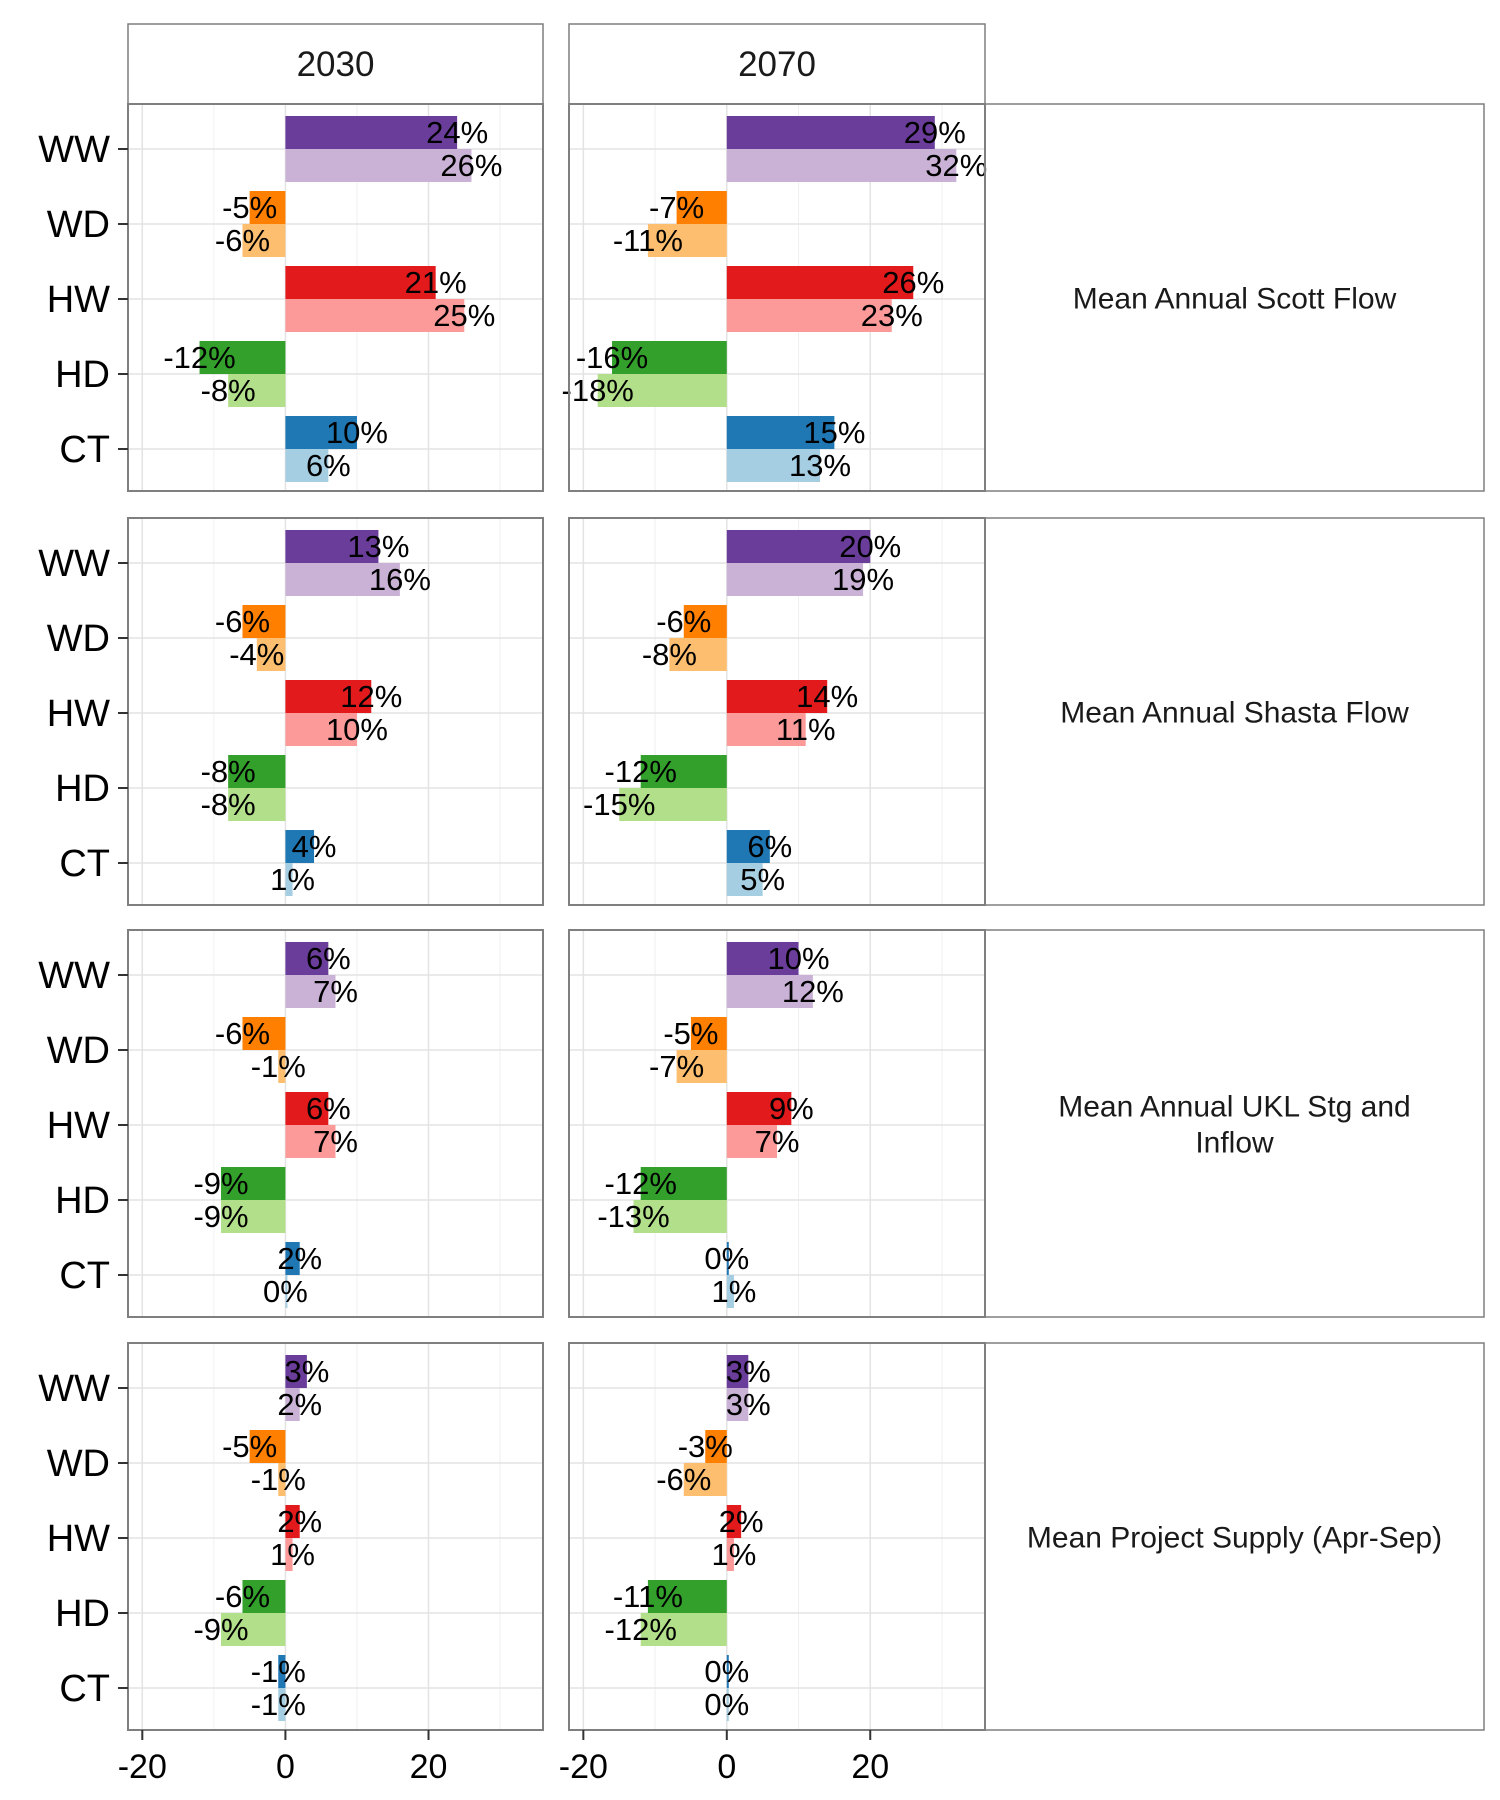 The width and height of the screenshot is (1500, 1800). I want to click on bar-label: 9%, so click(791, 1108).